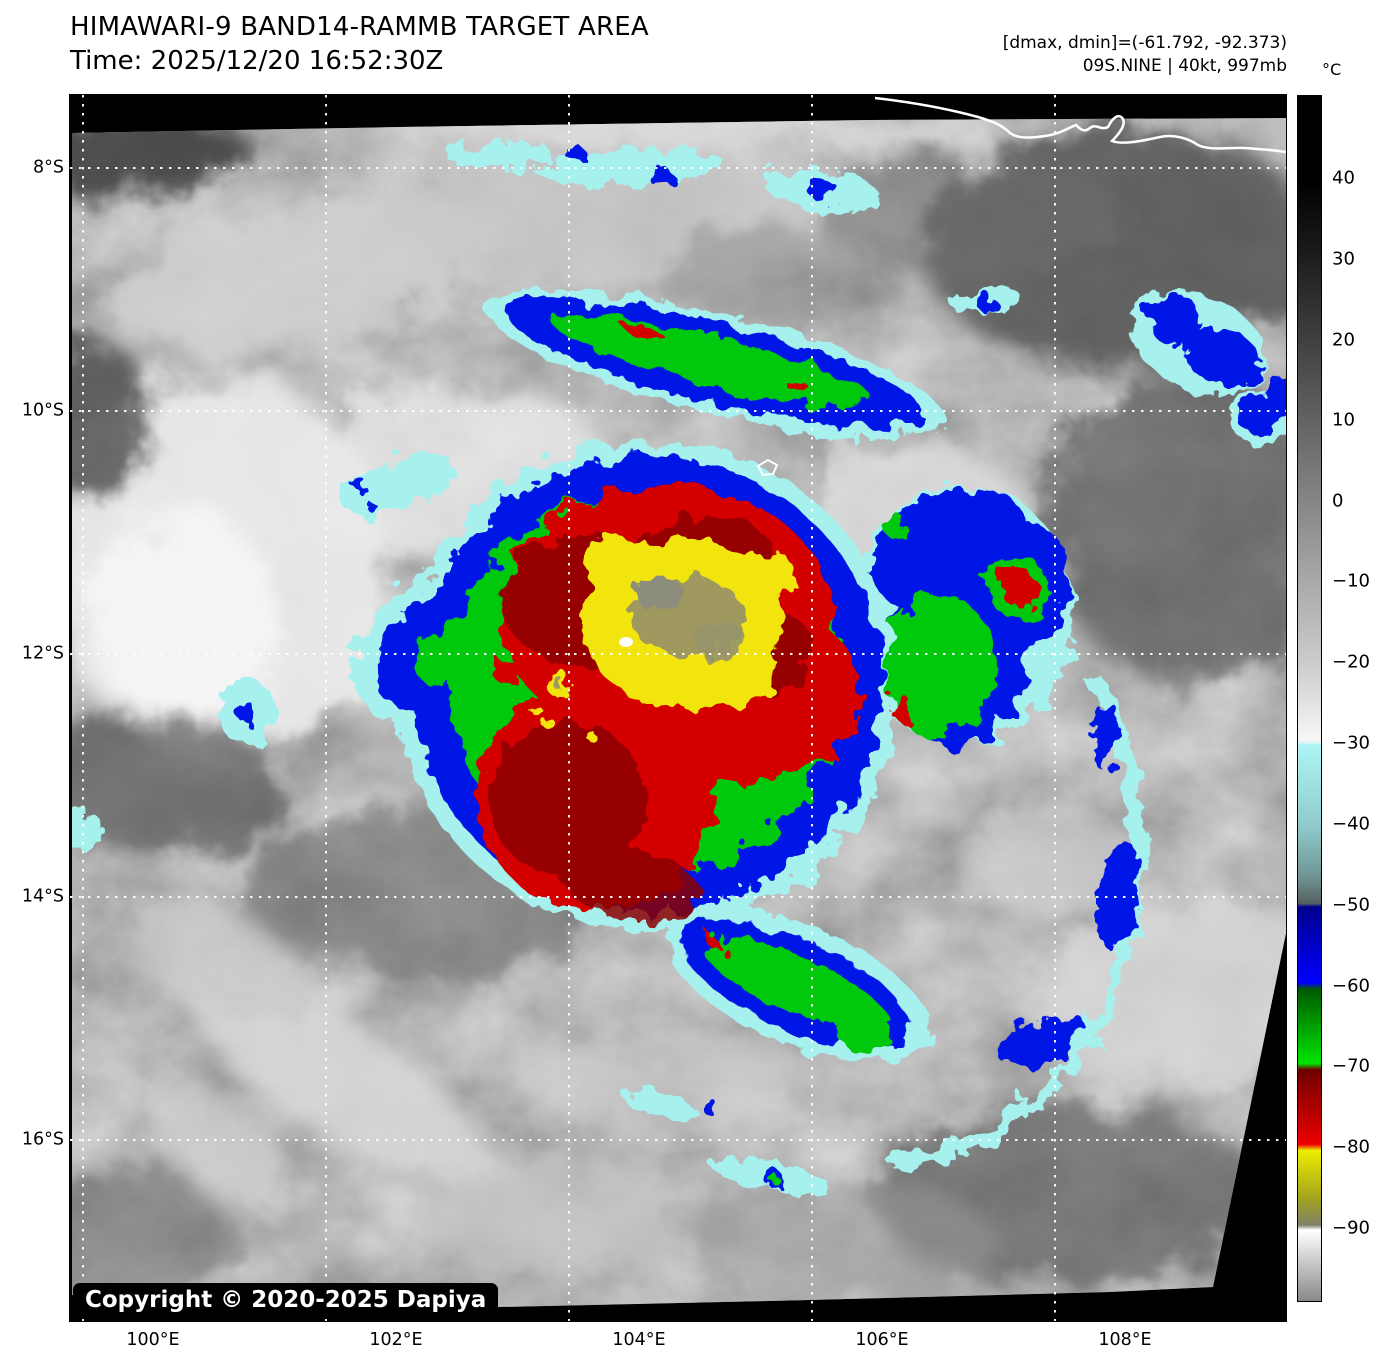 The height and width of the screenshot is (1359, 1388). I want to click on colorbar-unit-label: °C, so click(1332, 69).